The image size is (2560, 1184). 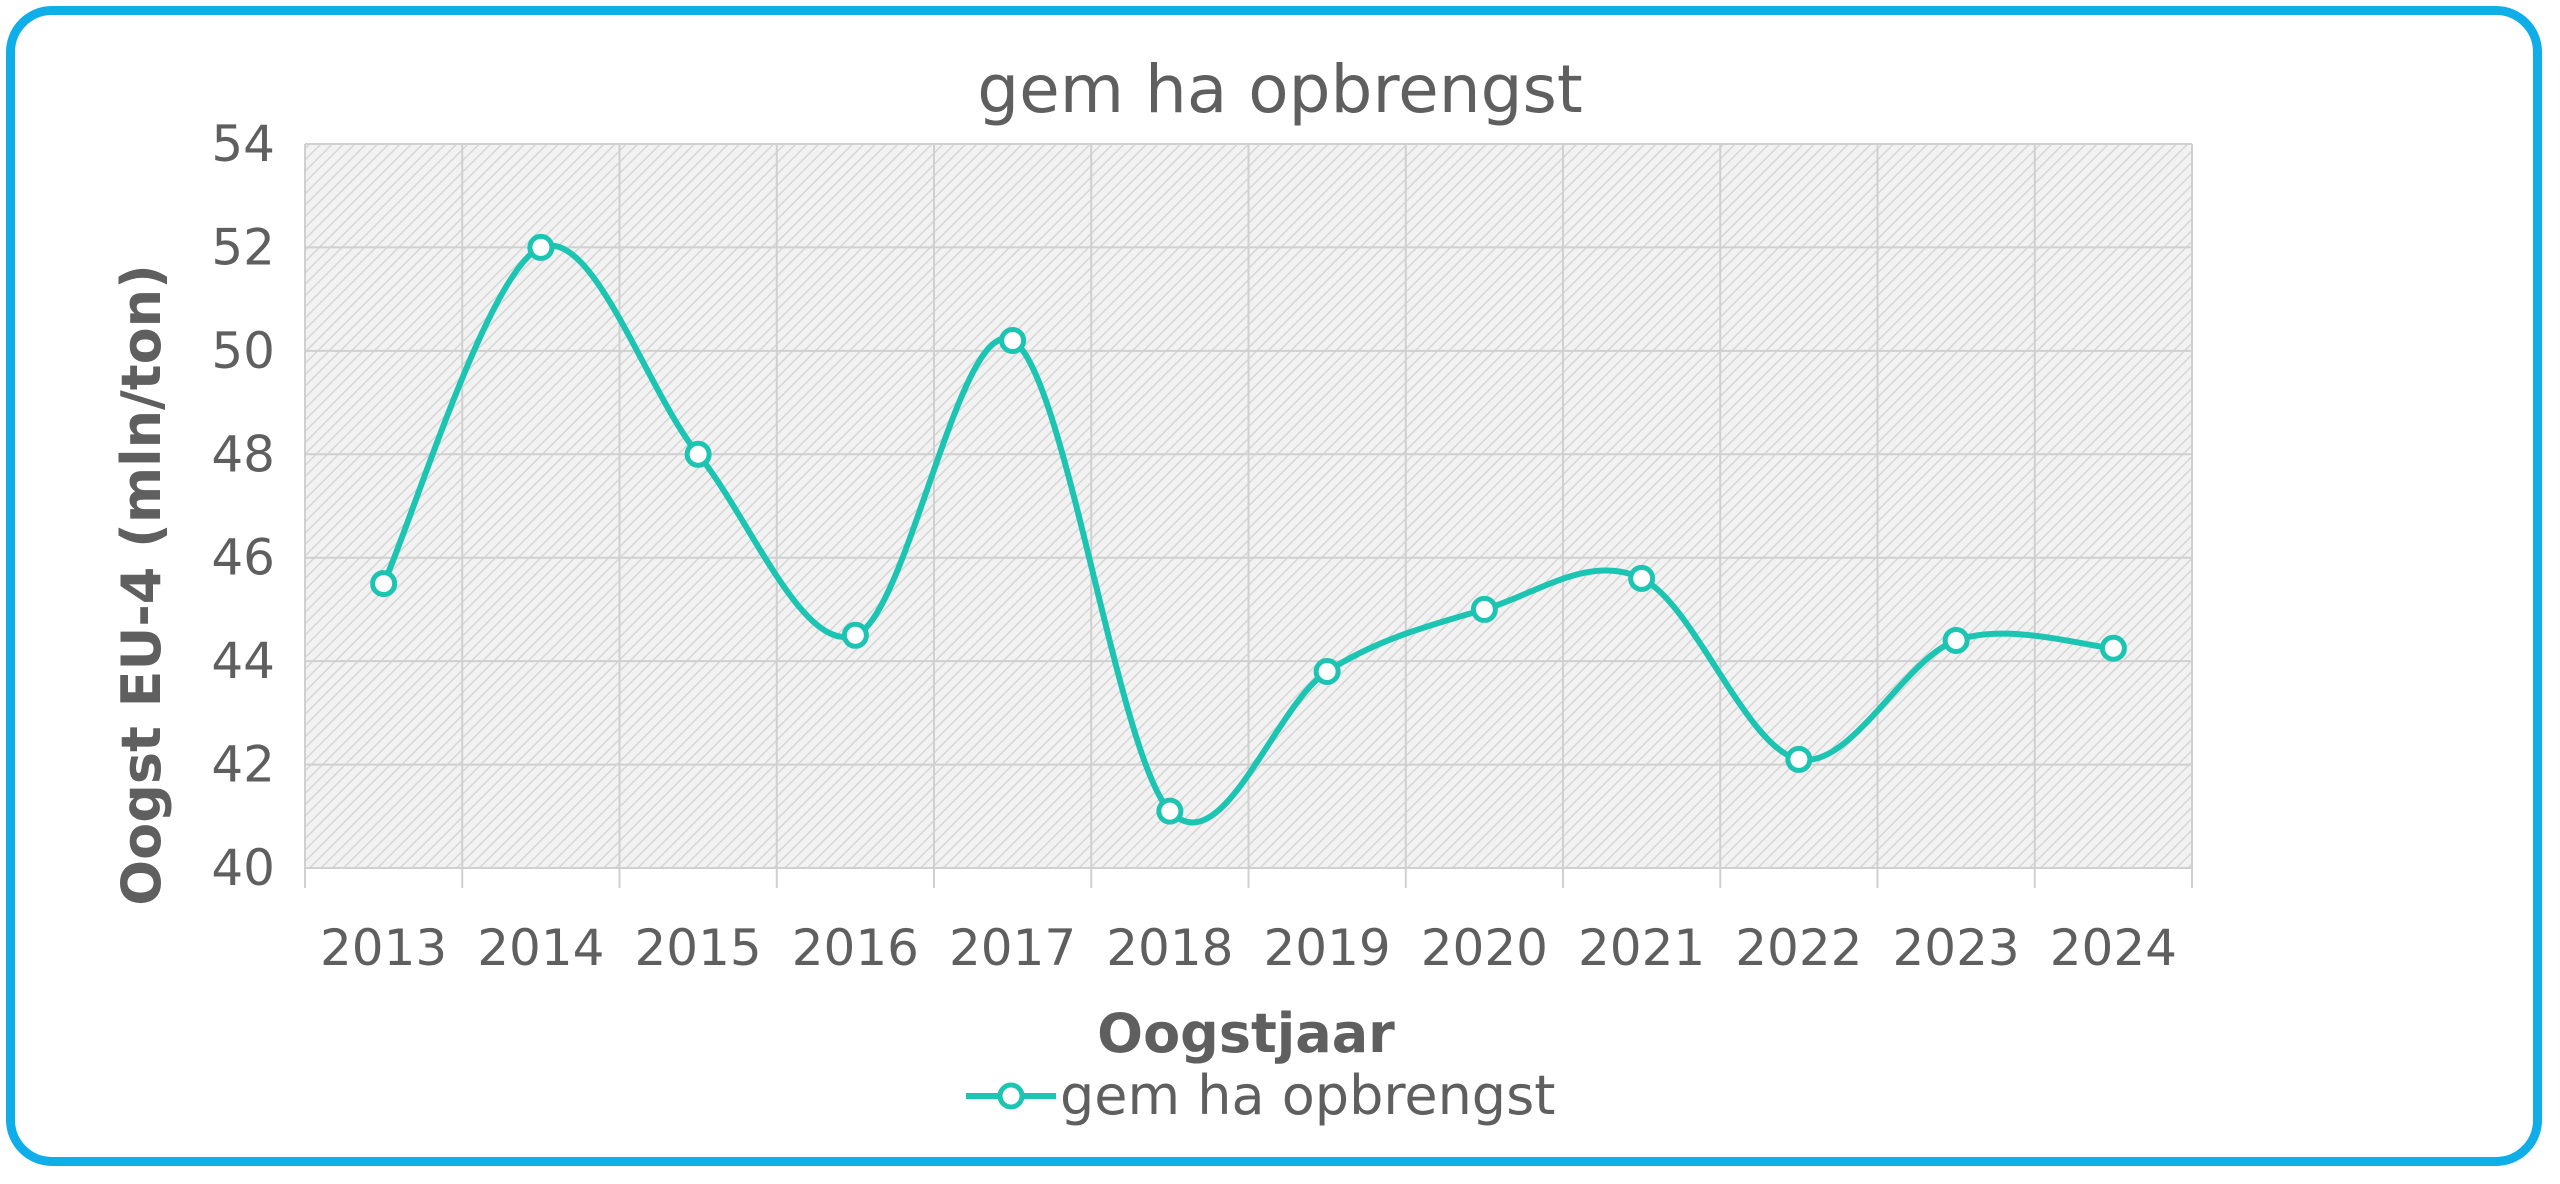 What do you see at coordinates (2113, 948) in the screenshot?
I see `x-tick-label: 2024` at bounding box center [2113, 948].